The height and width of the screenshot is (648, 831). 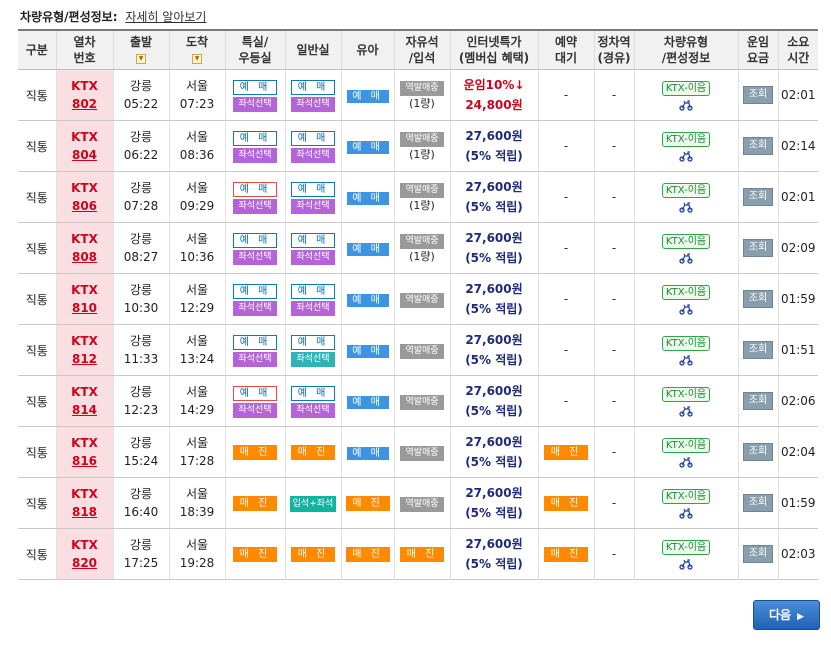 What do you see at coordinates (313, 503) in the screenshot?
I see `general-stand-plus-seat-button: 입석+좌석` at bounding box center [313, 503].